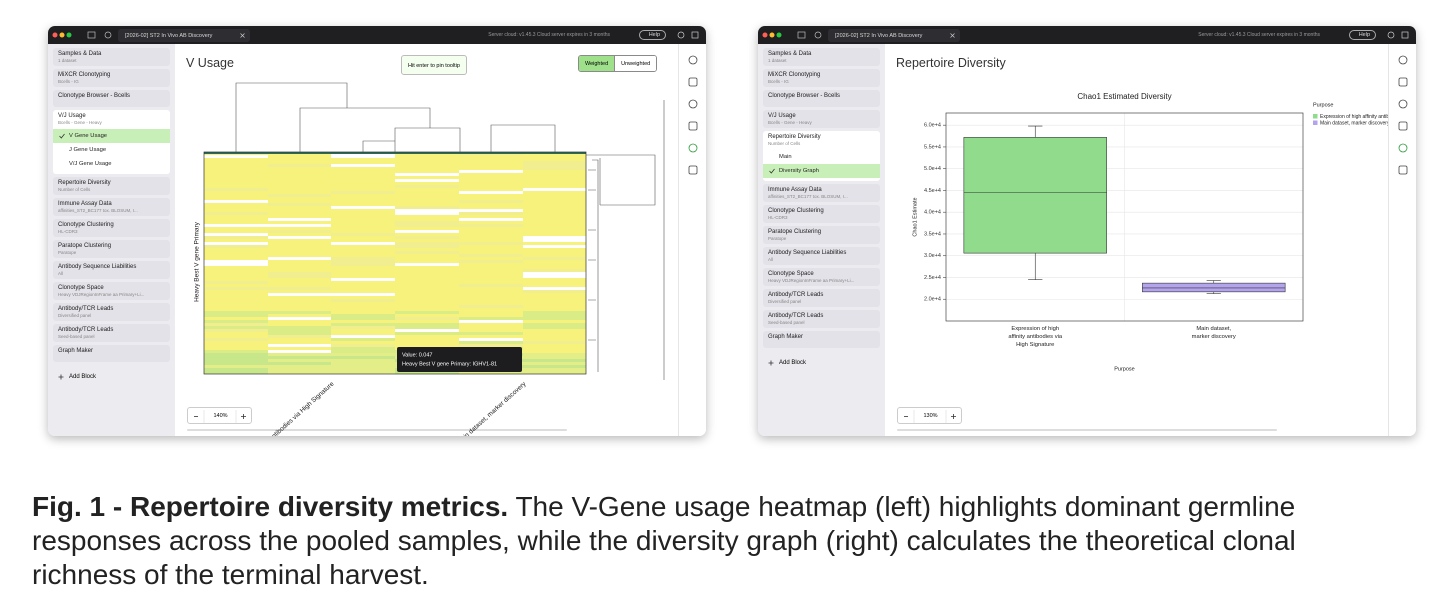 This screenshot has width=1456, height=605. Describe the element at coordinates (75, 315) in the screenshot. I see `item-subtitle: Diversified panel` at that location.